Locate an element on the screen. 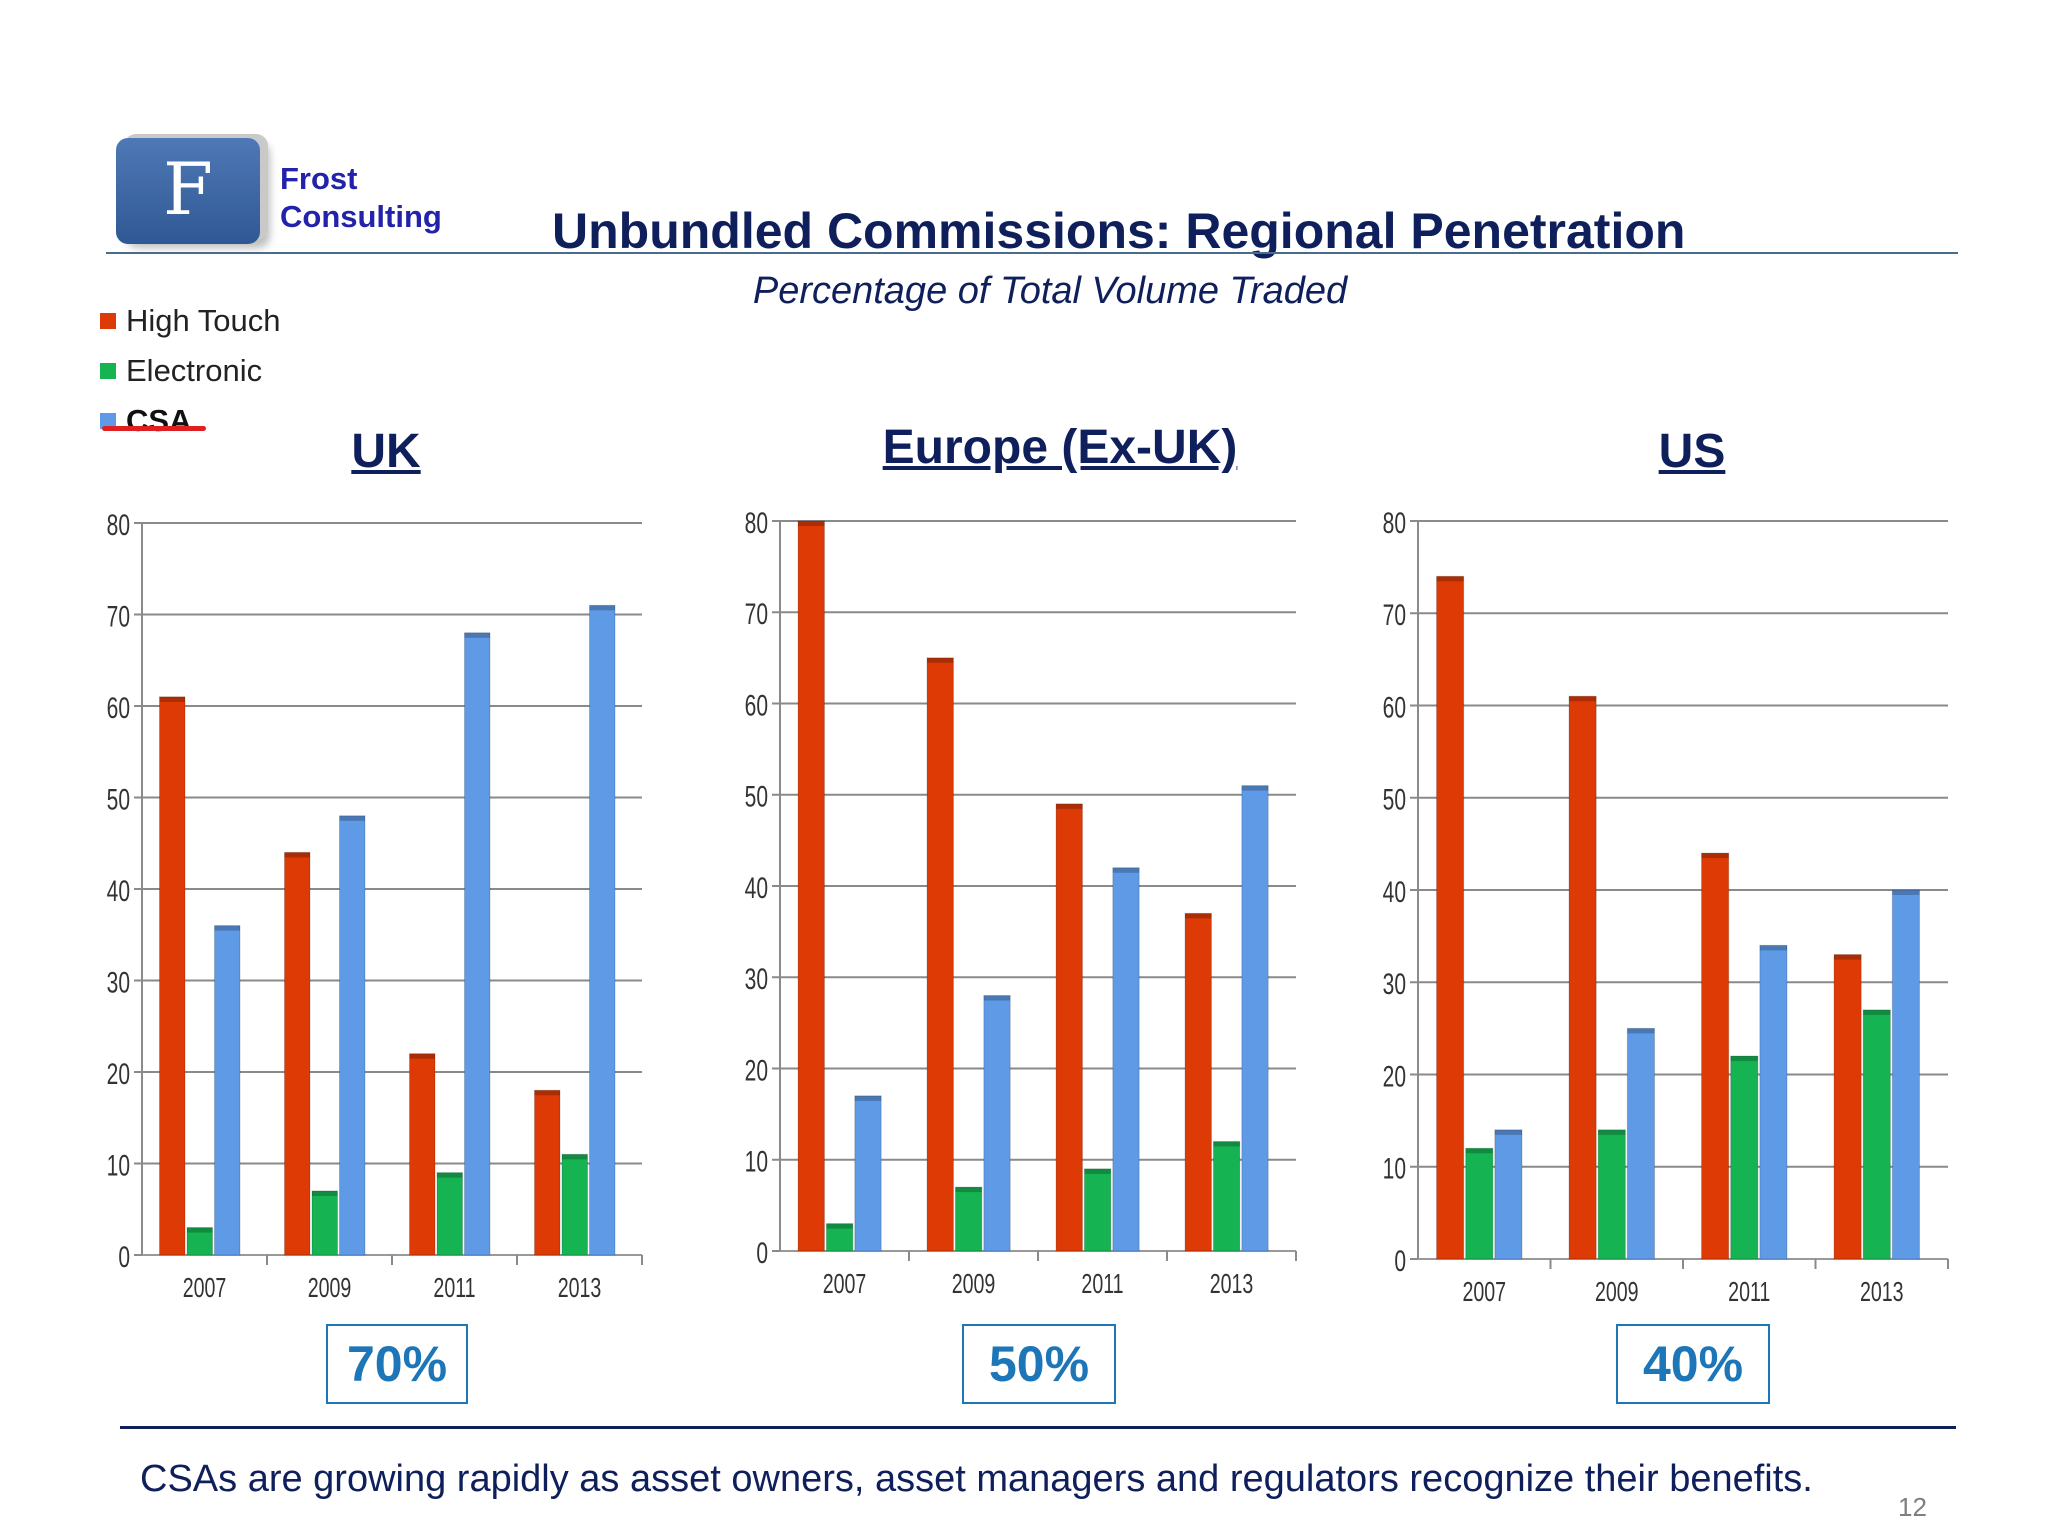 Image resolution: width=2048 pixels, height=1536 pixels. bar-europe-high-touch-2007 is located at coordinates (811, 886).